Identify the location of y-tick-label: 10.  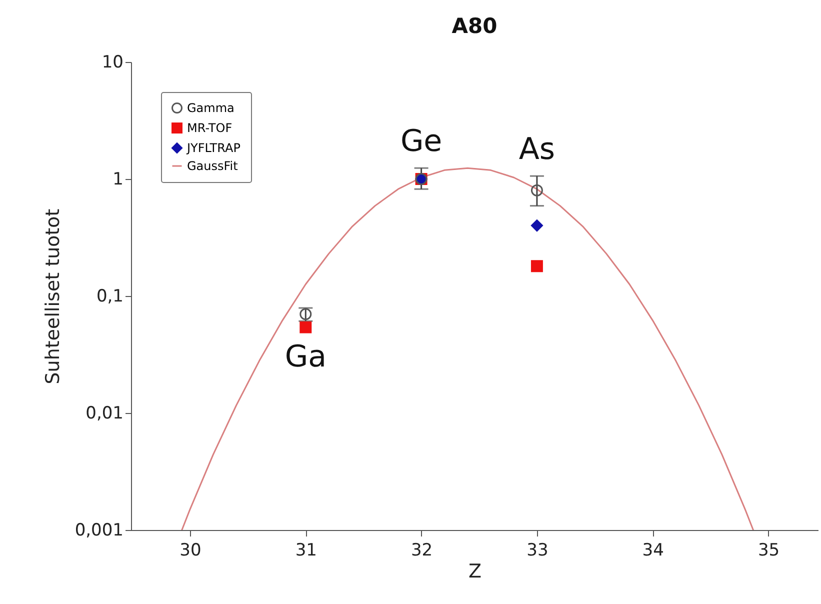
(113, 62).